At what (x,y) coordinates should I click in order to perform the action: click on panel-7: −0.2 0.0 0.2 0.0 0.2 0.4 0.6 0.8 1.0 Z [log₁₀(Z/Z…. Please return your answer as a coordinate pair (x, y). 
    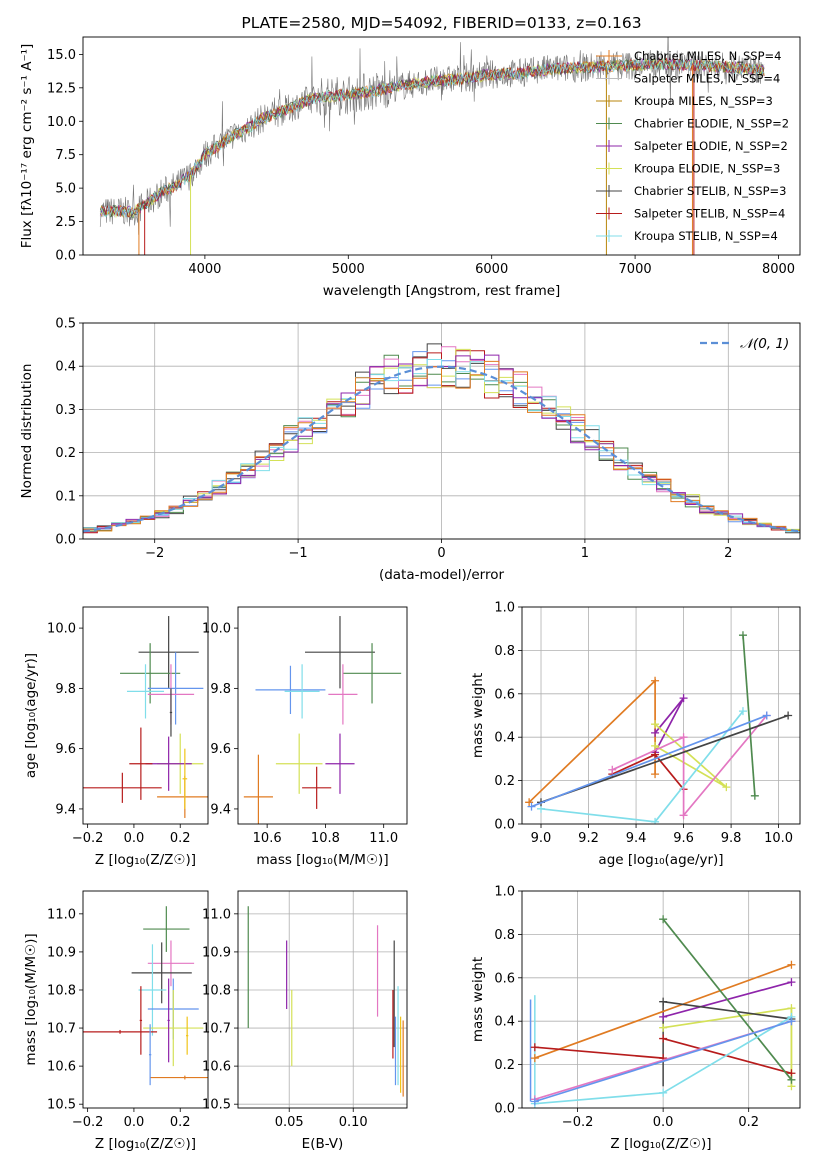
    Looking at the image, I should click on (635, 1018).